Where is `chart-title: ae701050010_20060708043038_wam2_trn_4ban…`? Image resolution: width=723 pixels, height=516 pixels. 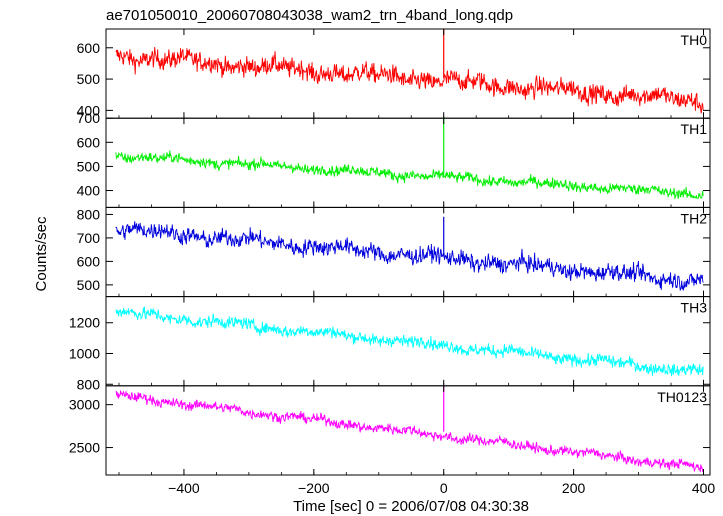
chart-title: ae701050010_20060708043038_wam2_trn_4ban… is located at coordinates (309, 15).